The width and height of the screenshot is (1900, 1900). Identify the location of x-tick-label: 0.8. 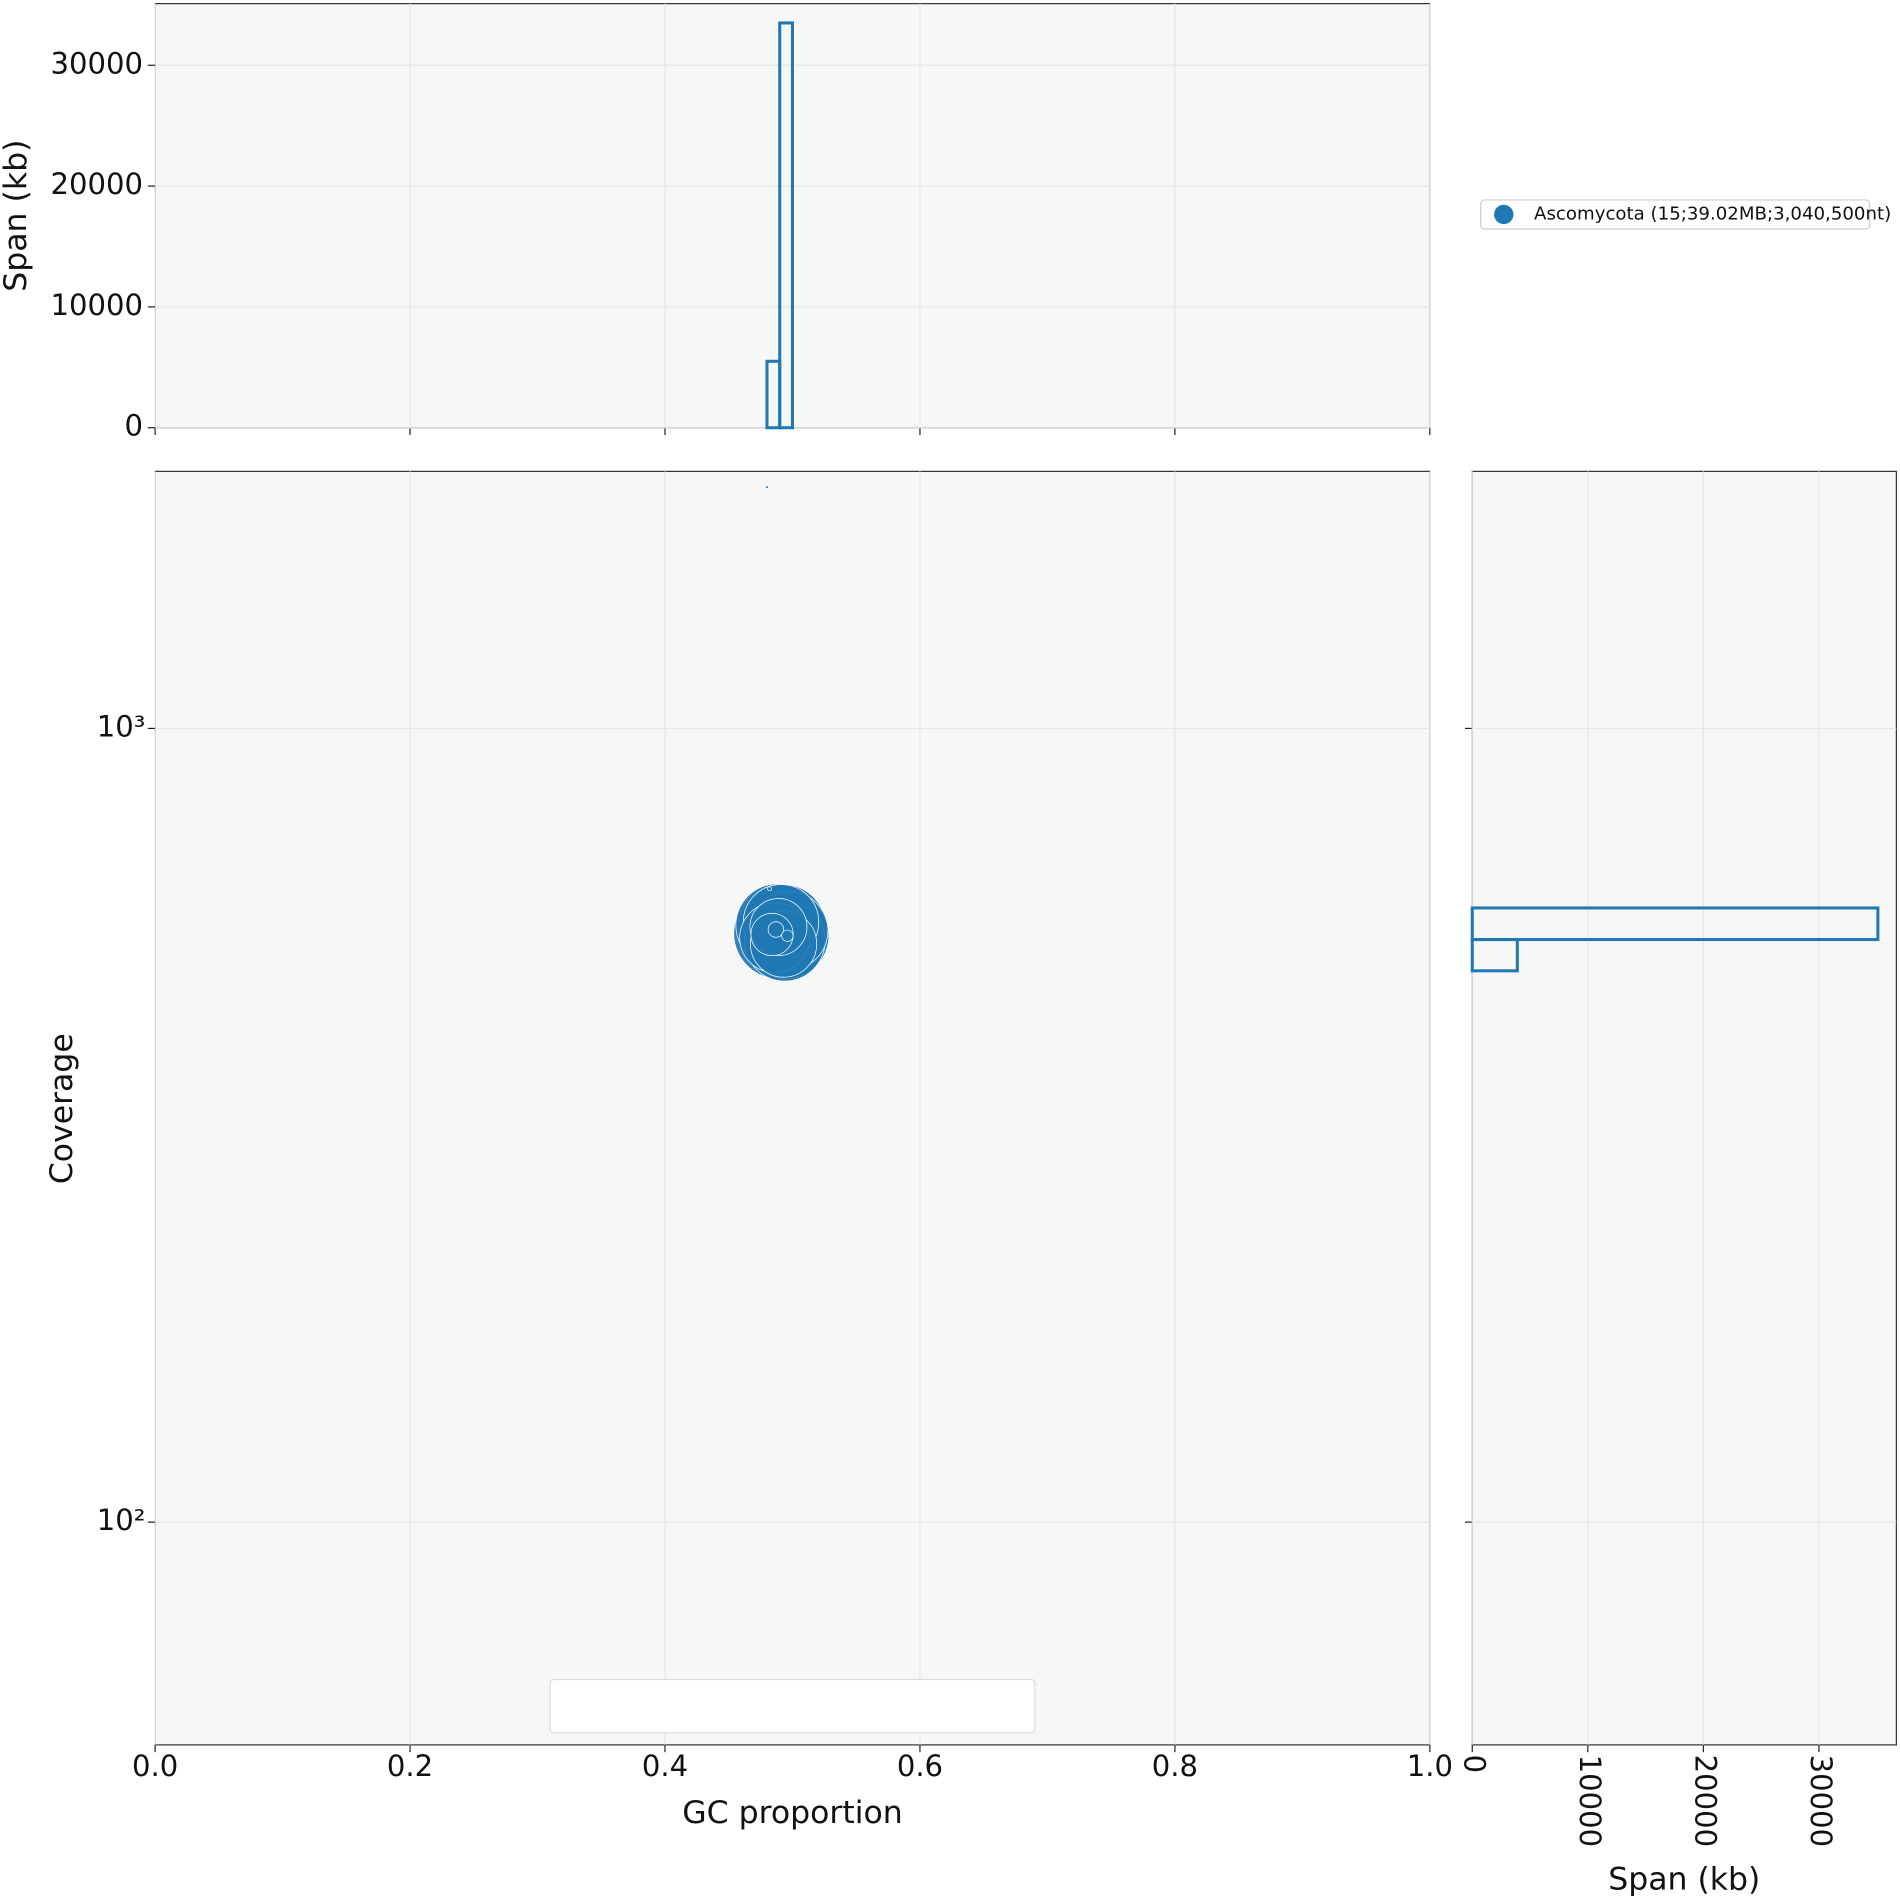
(1175, 1766).